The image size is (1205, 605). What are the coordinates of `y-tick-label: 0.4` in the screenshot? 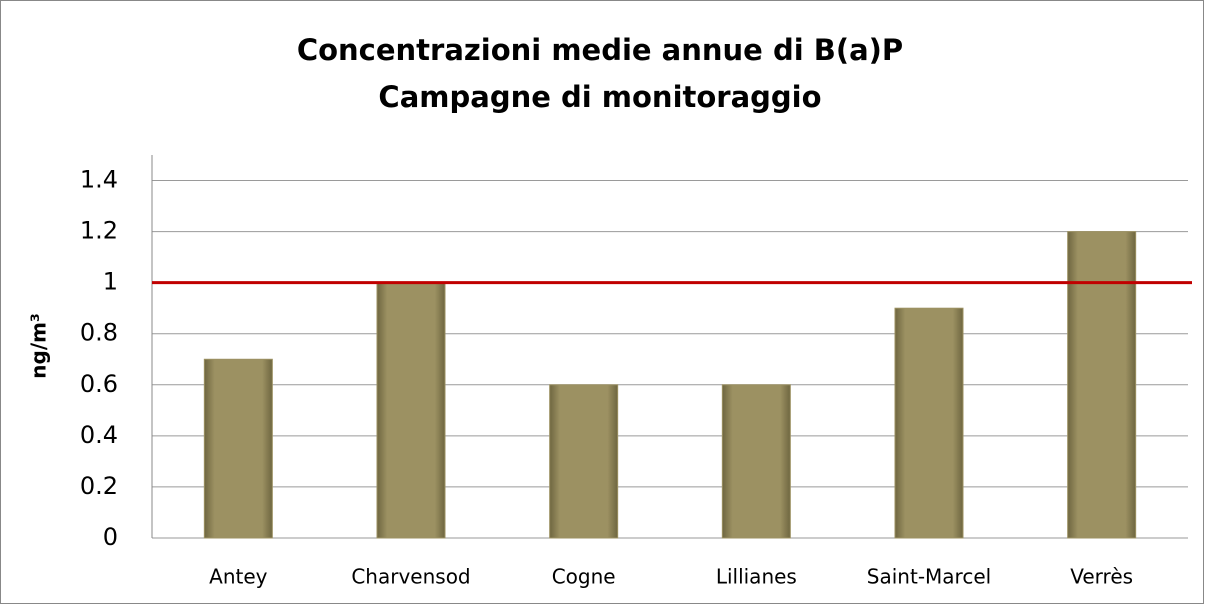 It's located at (99, 435).